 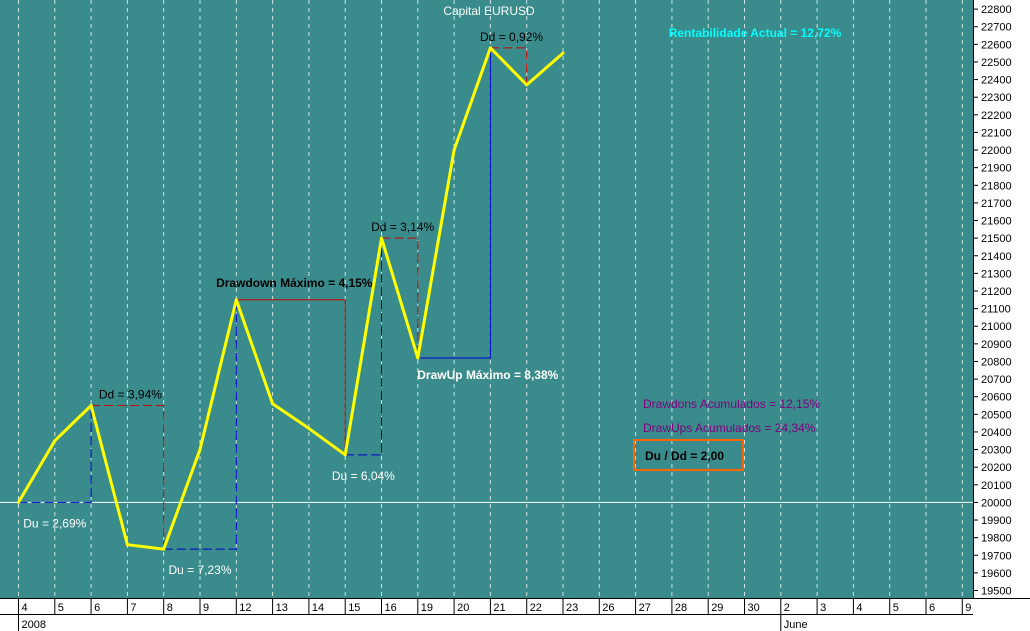 What do you see at coordinates (787, 608) in the screenshot?
I see `x-tick-label: 2` at bounding box center [787, 608].